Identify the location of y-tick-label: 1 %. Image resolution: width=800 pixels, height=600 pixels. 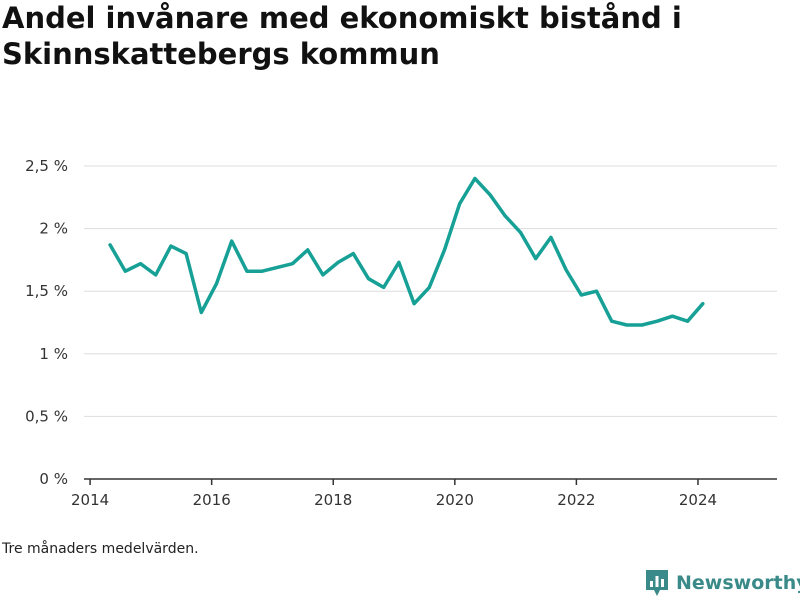
(53, 354).